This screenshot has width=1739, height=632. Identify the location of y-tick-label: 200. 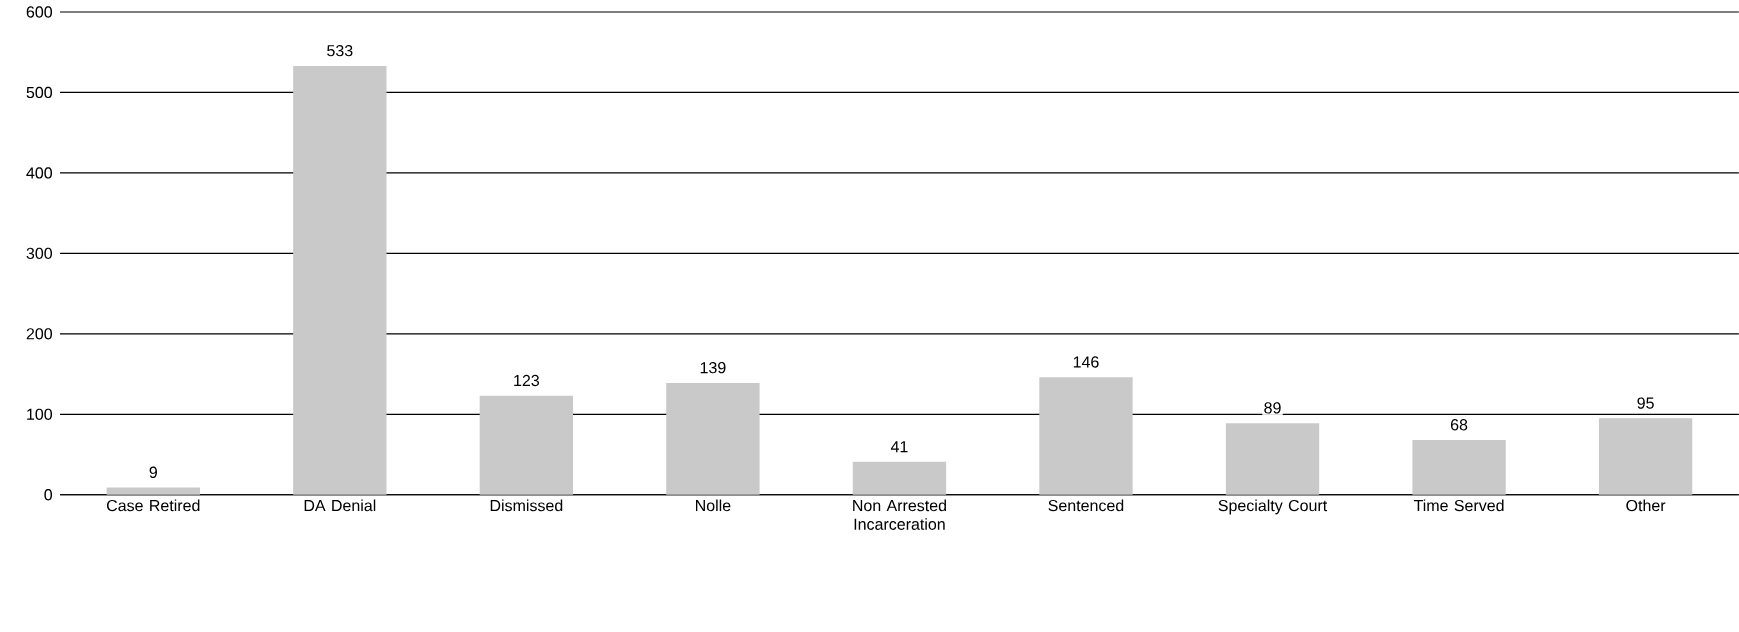
(39, 334).